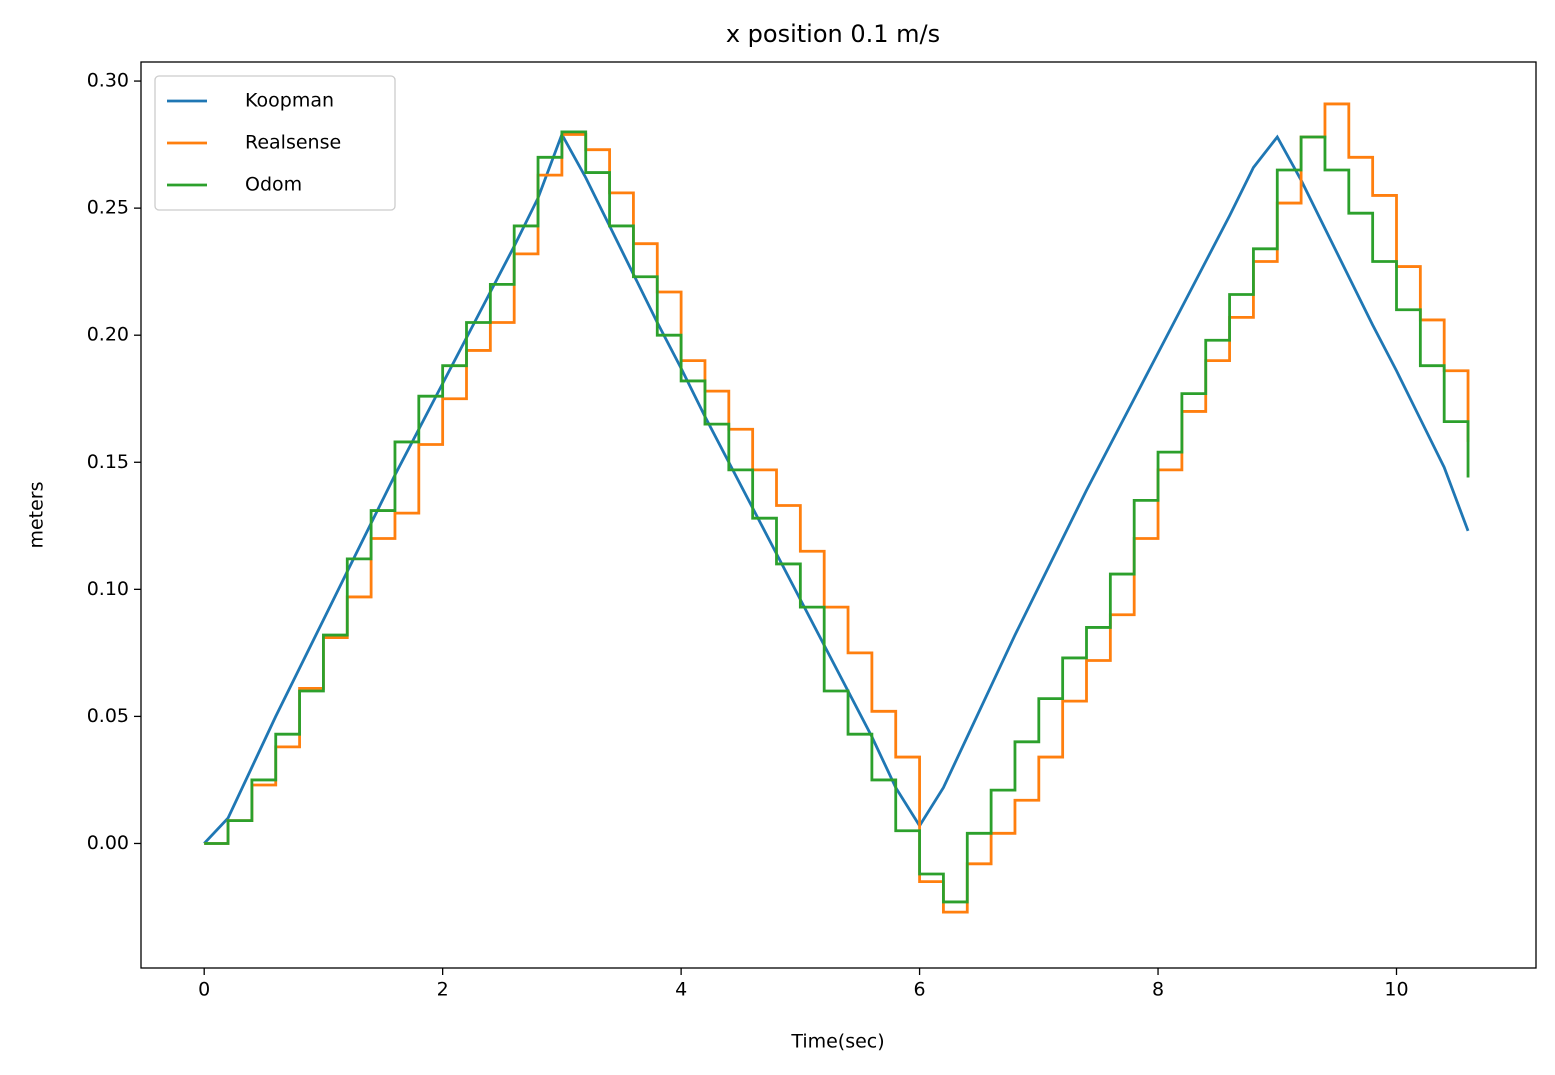  Describe the element at coordinates (37, 514) in the screenshot. I see `y-axis-label: meters` at that location.